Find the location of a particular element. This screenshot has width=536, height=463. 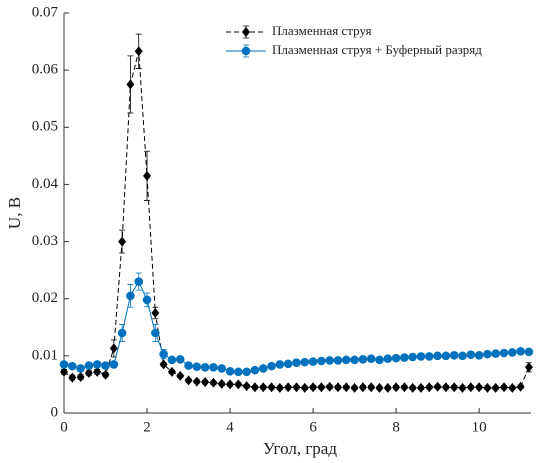

x-tick-label: 10 is located at coordinates (479, 427).